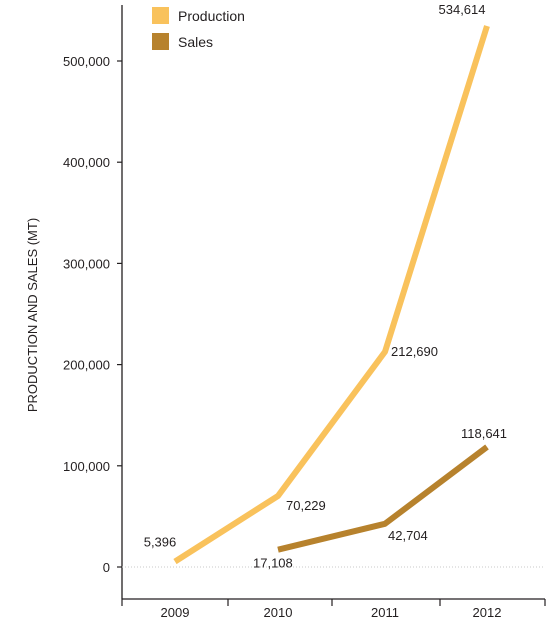 This screenshot has height=624, width=556. I want to click on x-tick-label: 2012, so click(487, 612).